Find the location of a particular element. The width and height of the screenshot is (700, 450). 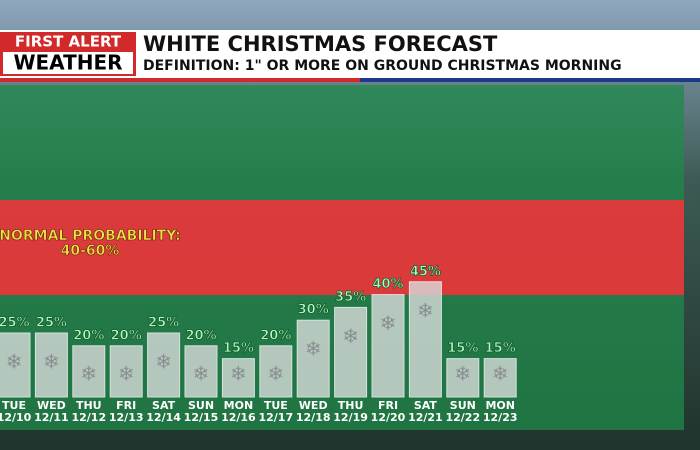

annotation-range: 40-60% is located at coordinates (90, 251).